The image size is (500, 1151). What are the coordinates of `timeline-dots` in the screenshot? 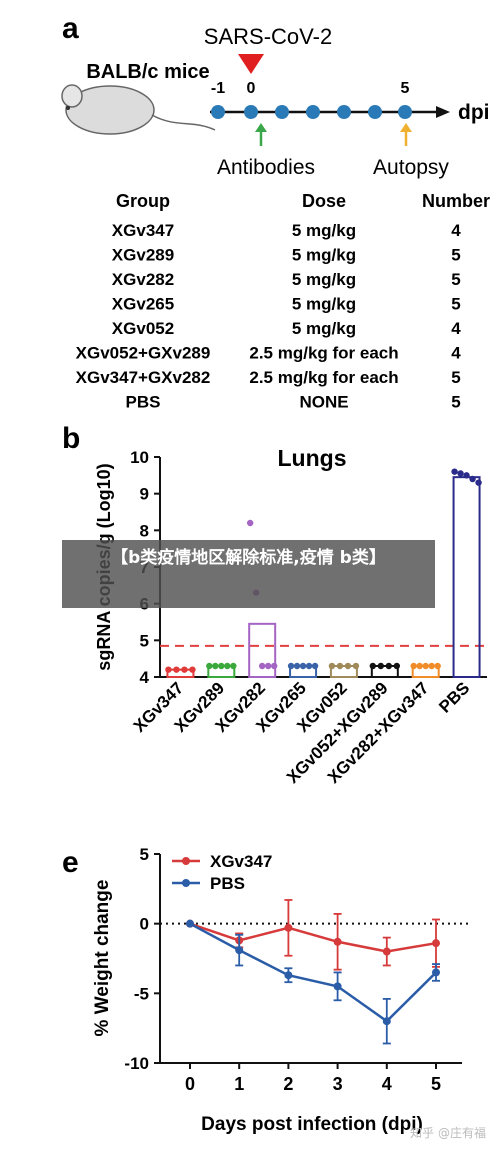 It's located at (311, 112).